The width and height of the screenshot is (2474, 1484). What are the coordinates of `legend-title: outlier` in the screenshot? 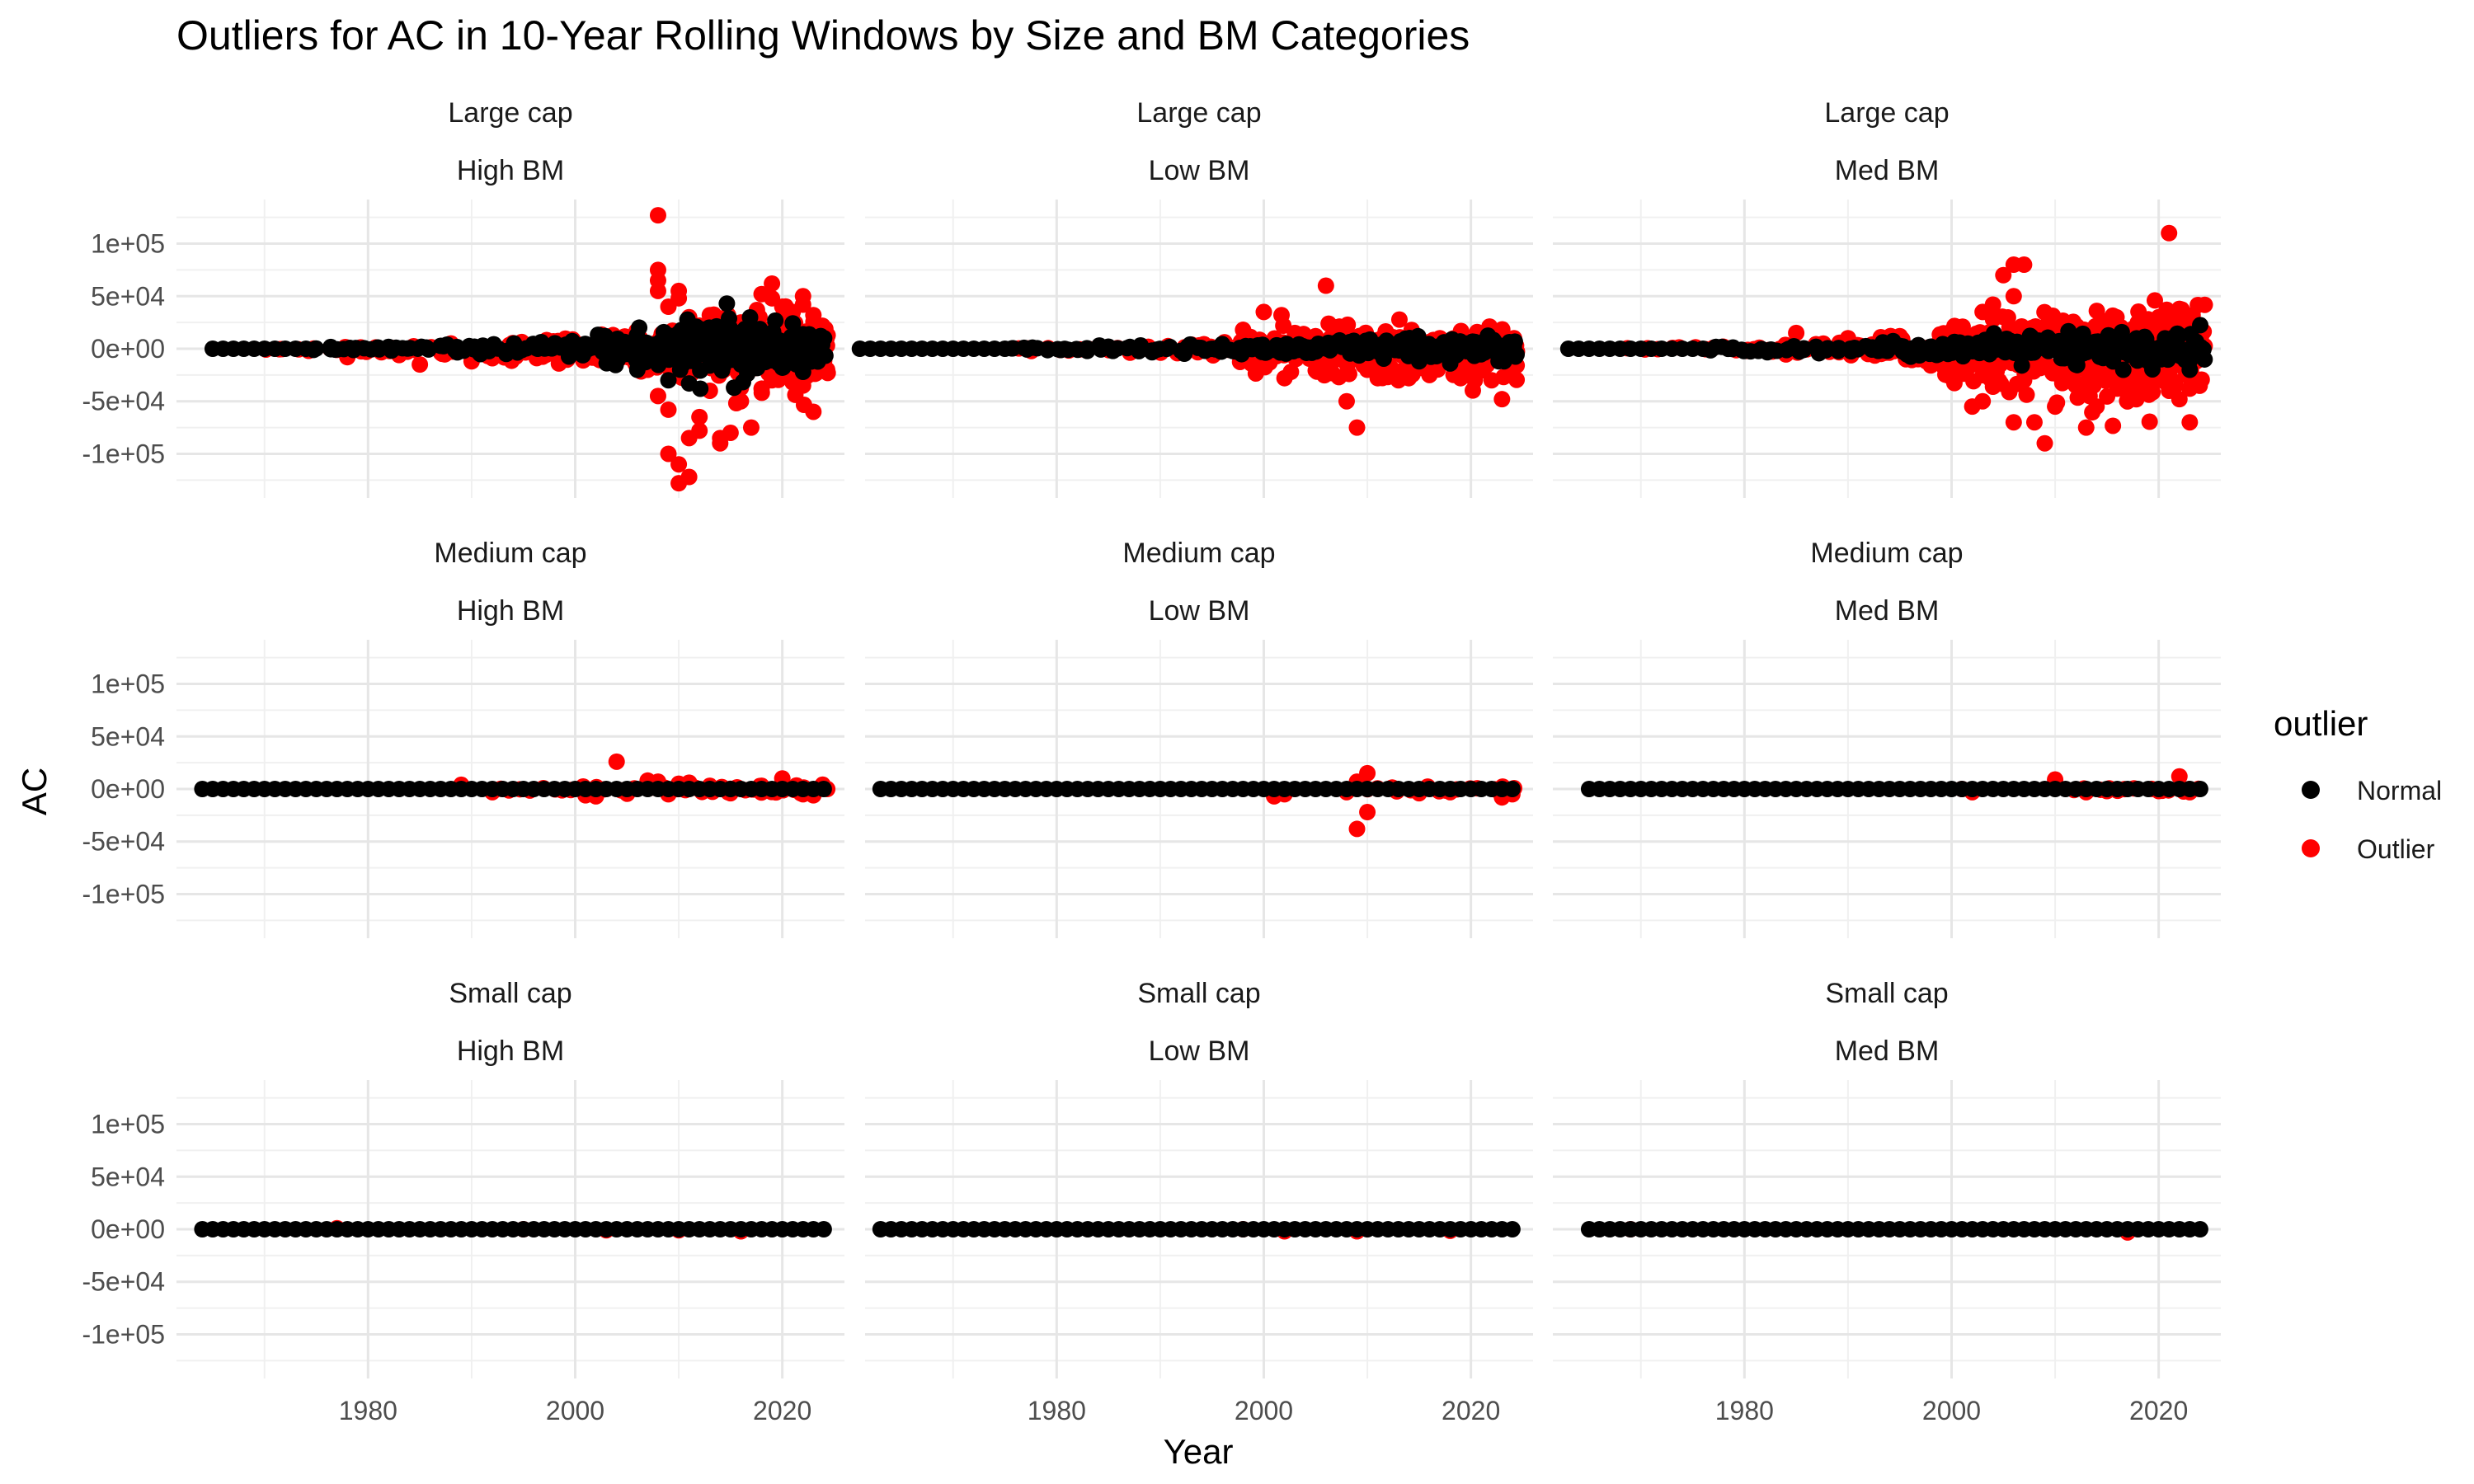 It's located at (2321, 723).